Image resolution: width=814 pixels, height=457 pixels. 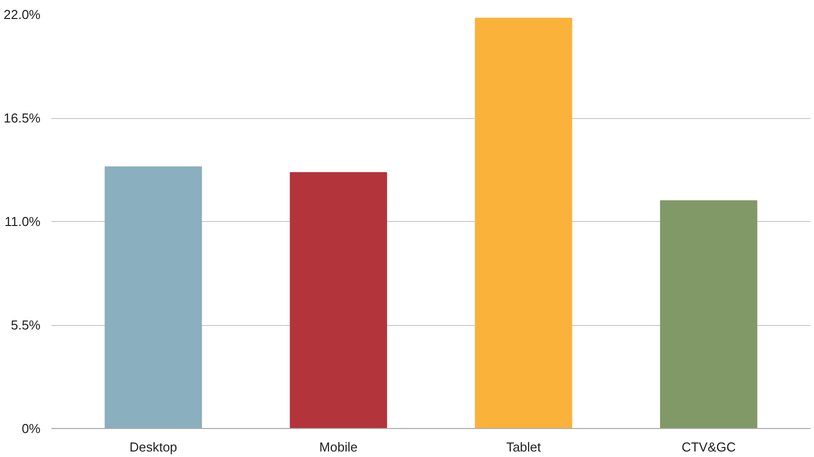 What do you see at coordinates (22, 14) in the screenshot?
I see `y-tick-label: 22.0%` at bounding box center [22, 14].